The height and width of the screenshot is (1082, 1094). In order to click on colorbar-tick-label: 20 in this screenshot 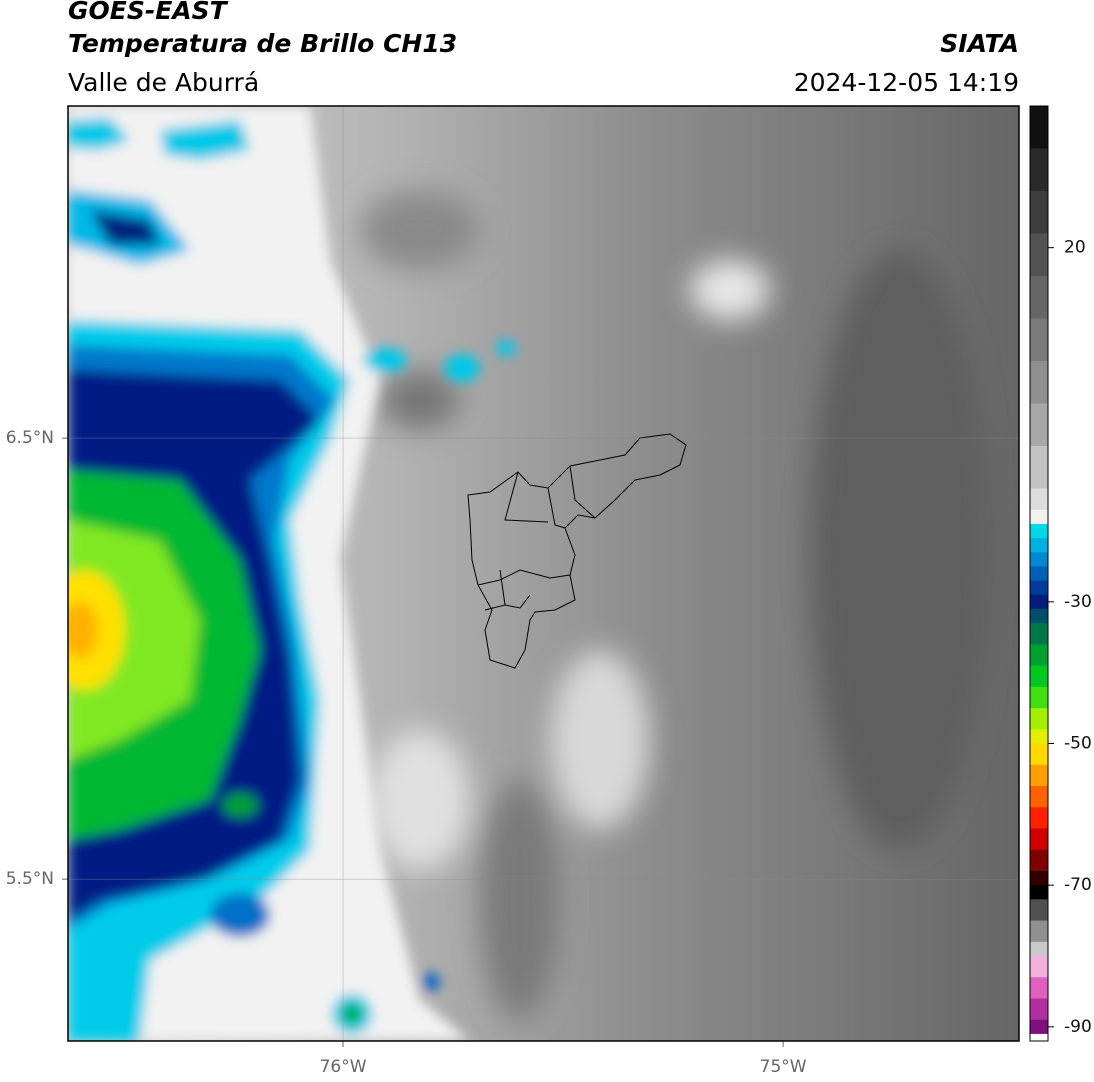, I will do `click(1075, 248)`.